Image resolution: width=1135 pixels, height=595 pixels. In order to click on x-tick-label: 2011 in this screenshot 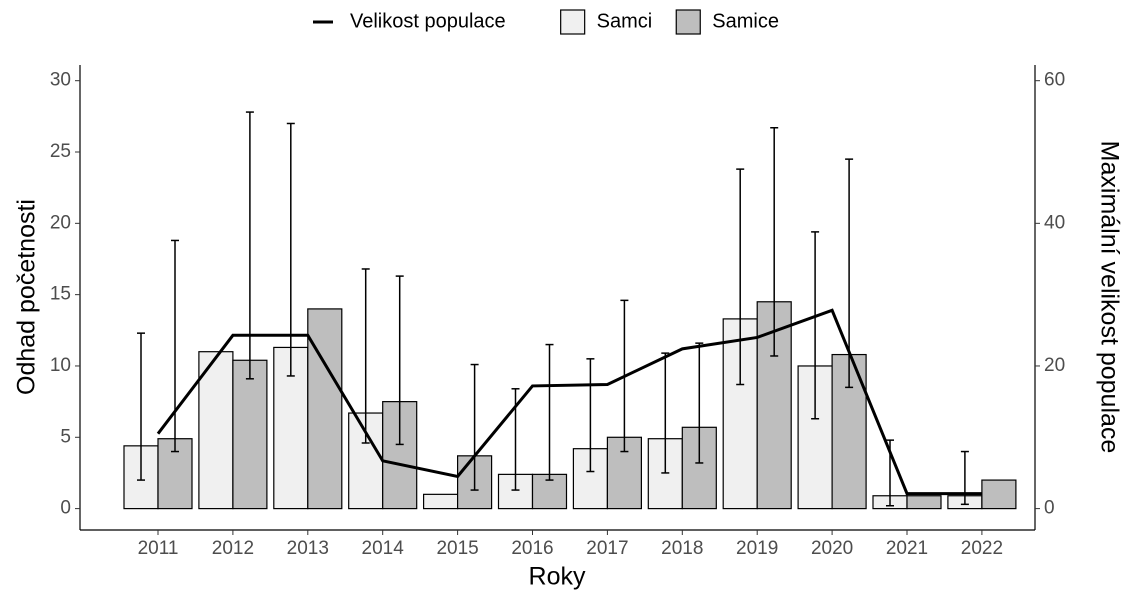, I will do `click(158, 548)`.